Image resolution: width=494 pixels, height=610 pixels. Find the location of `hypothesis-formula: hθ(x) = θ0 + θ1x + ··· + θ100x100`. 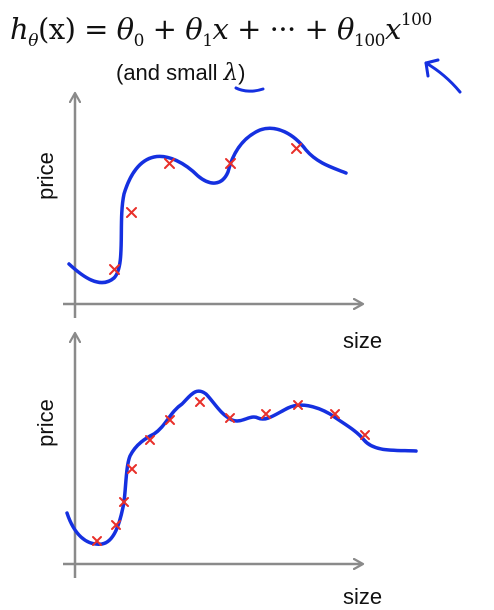

hypothesis-formula: hθ(x) = θ0 + θ1x + ··· + θ100x100 is located at coordinates (221, 30).